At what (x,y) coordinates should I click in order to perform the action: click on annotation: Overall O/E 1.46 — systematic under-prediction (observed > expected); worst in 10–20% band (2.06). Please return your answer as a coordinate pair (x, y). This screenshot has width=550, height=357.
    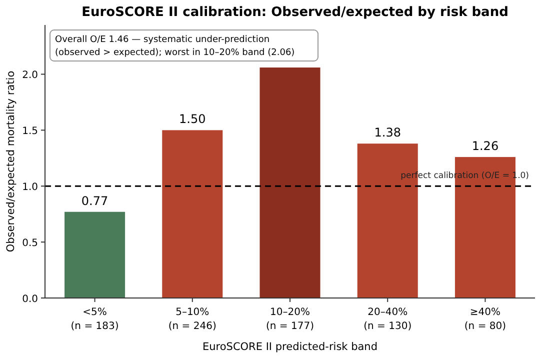
    Looking at the image, I should click on (175, 46).